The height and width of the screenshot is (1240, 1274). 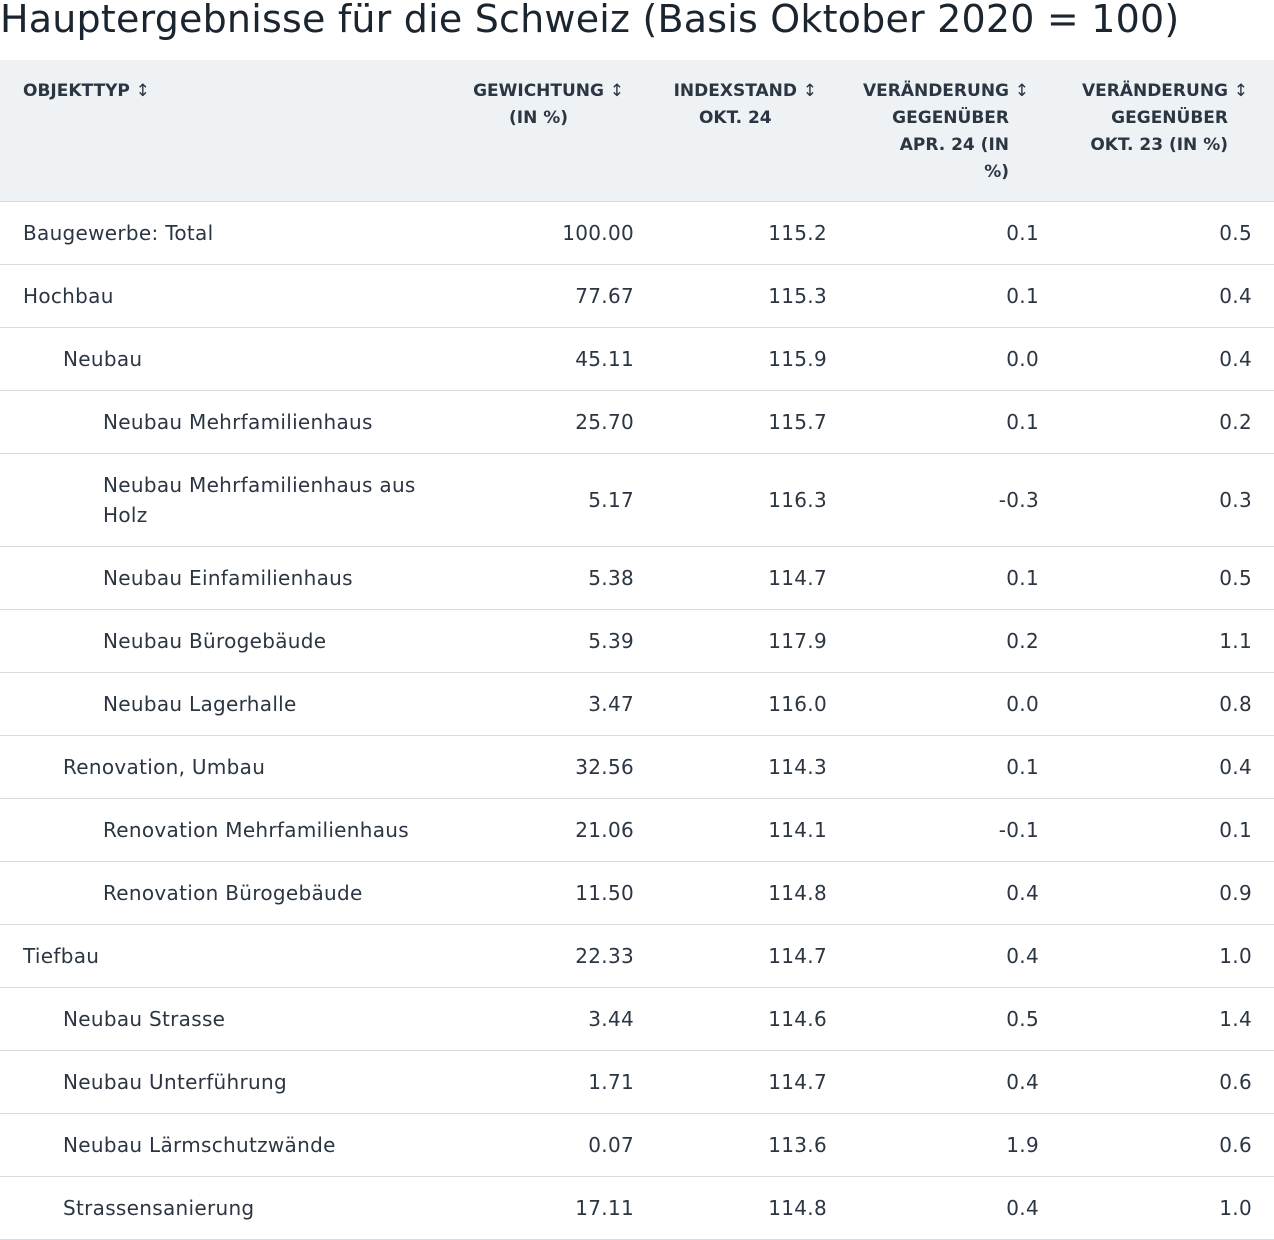 I want to click on cell-indexstand: 113.6, so click(x=797, y=1144).